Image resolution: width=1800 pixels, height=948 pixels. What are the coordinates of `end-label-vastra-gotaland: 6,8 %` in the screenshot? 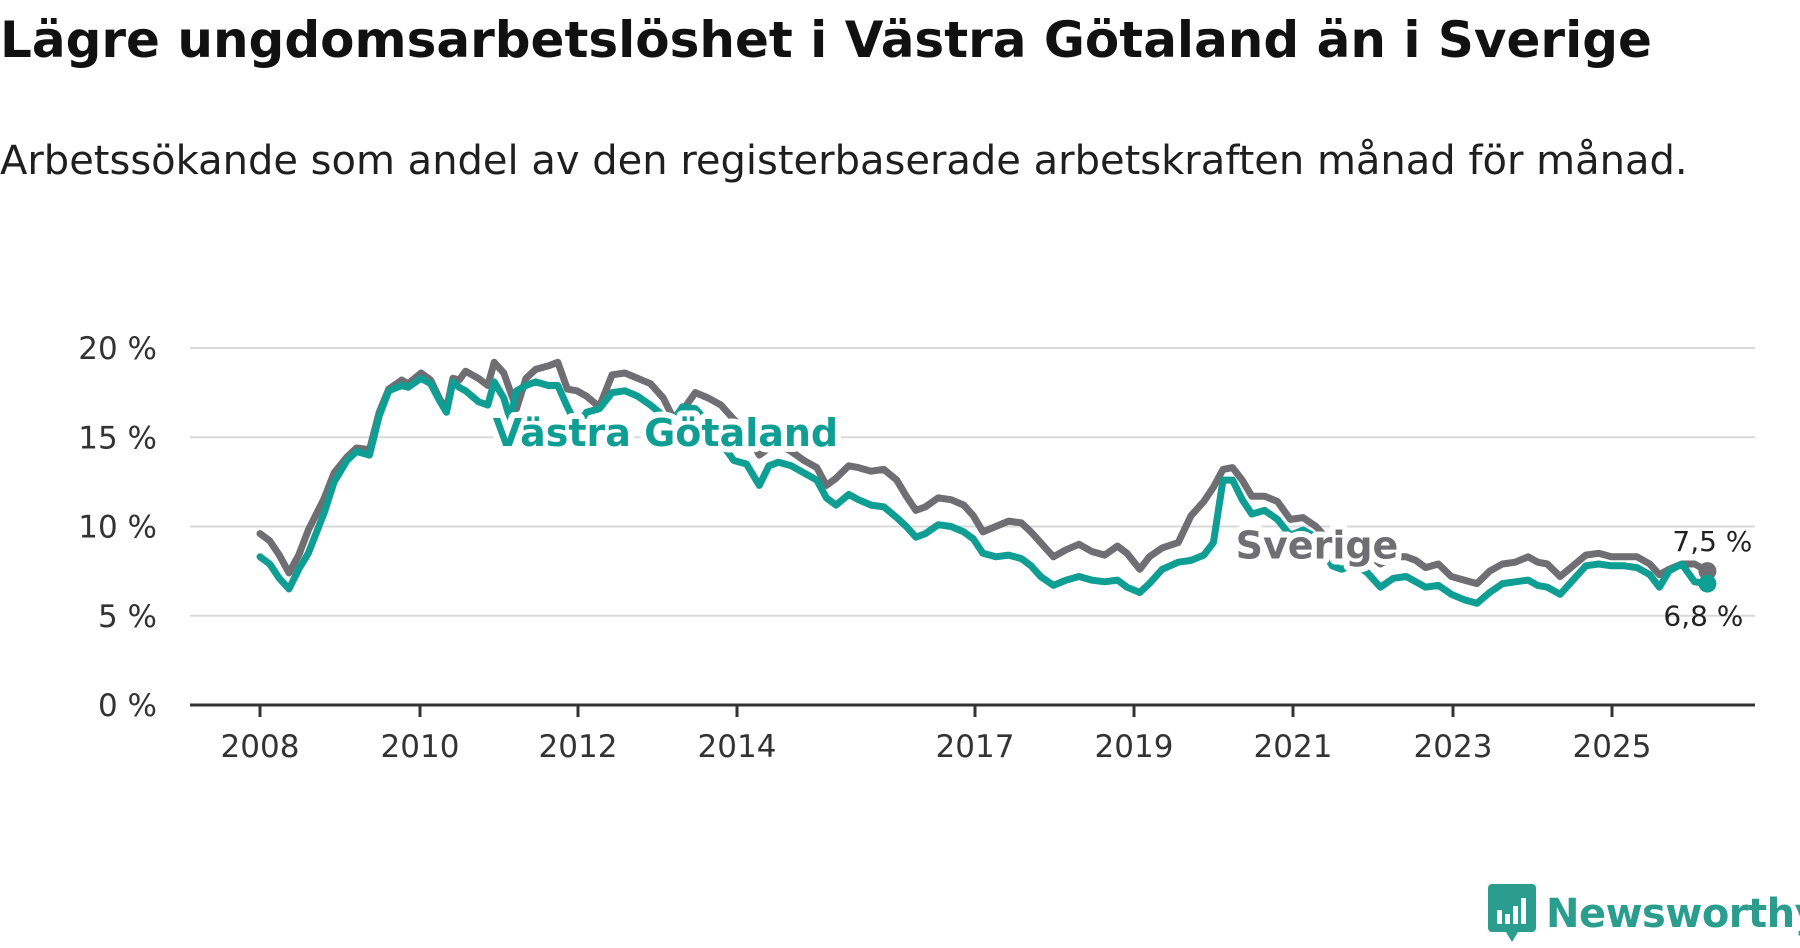 It's located at (1703, 616).